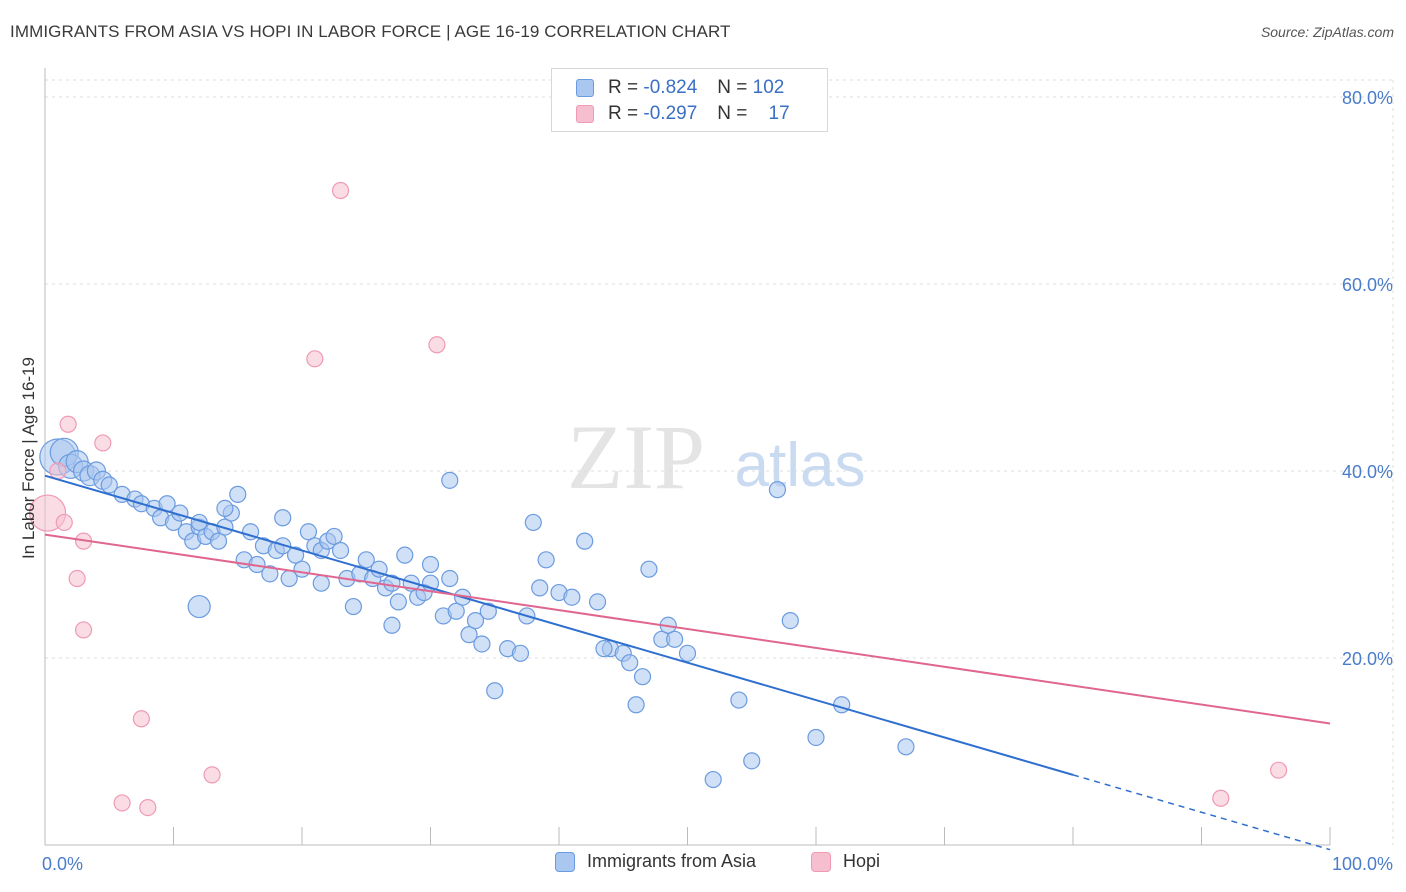  Describe the element at coordinates (768, 87) in the screenshot. I see `legend-n-value: 102` at that location.